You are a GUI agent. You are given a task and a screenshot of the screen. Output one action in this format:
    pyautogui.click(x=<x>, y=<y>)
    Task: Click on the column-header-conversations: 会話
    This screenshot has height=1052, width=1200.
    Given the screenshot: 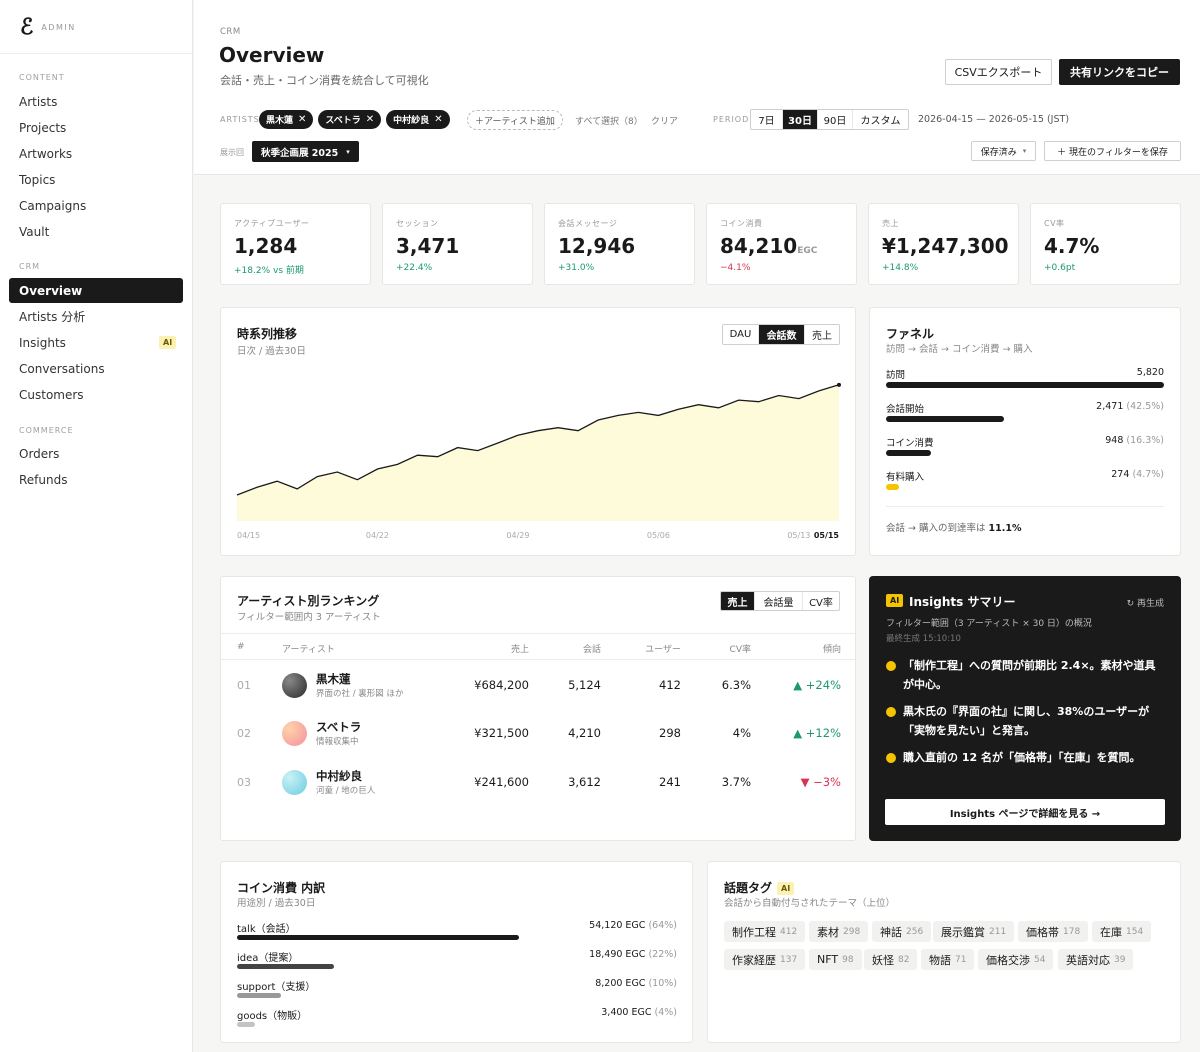 What is the action you would take?
    pyautogui.click(x=591, y=650)
    